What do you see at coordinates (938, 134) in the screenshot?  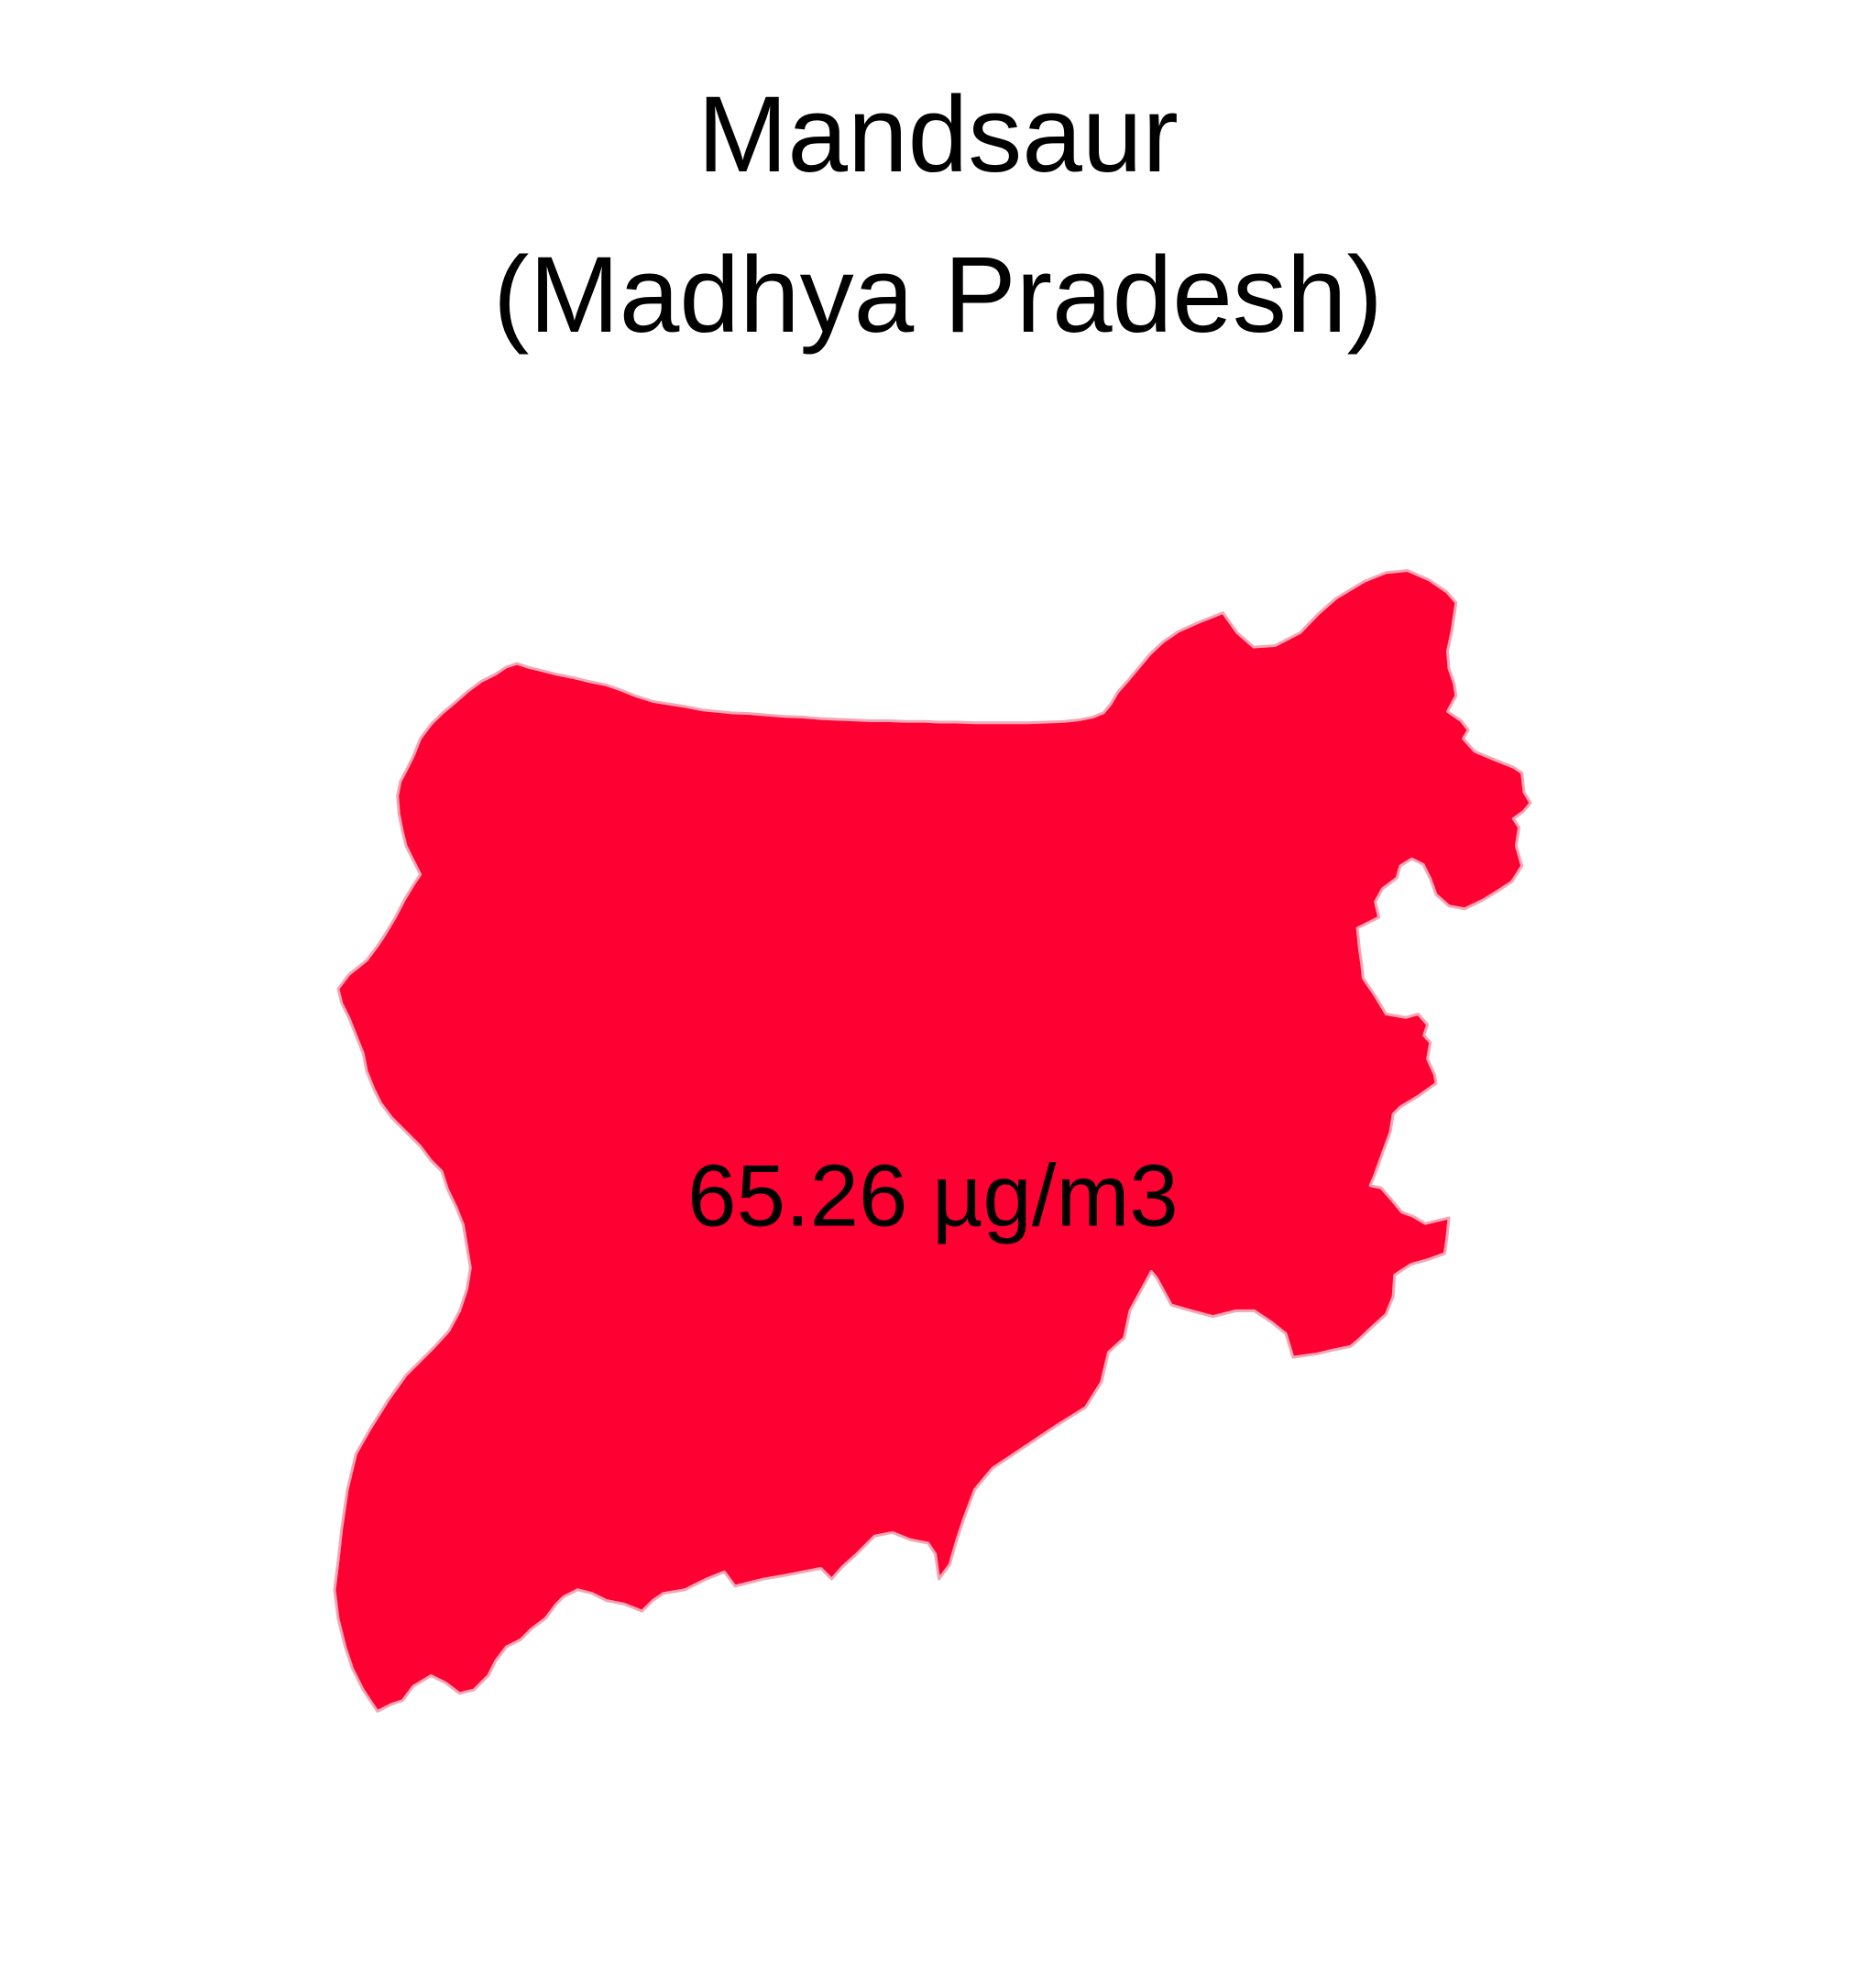 I see `district-name: Mandsaur` at bounding box center [938, 134].